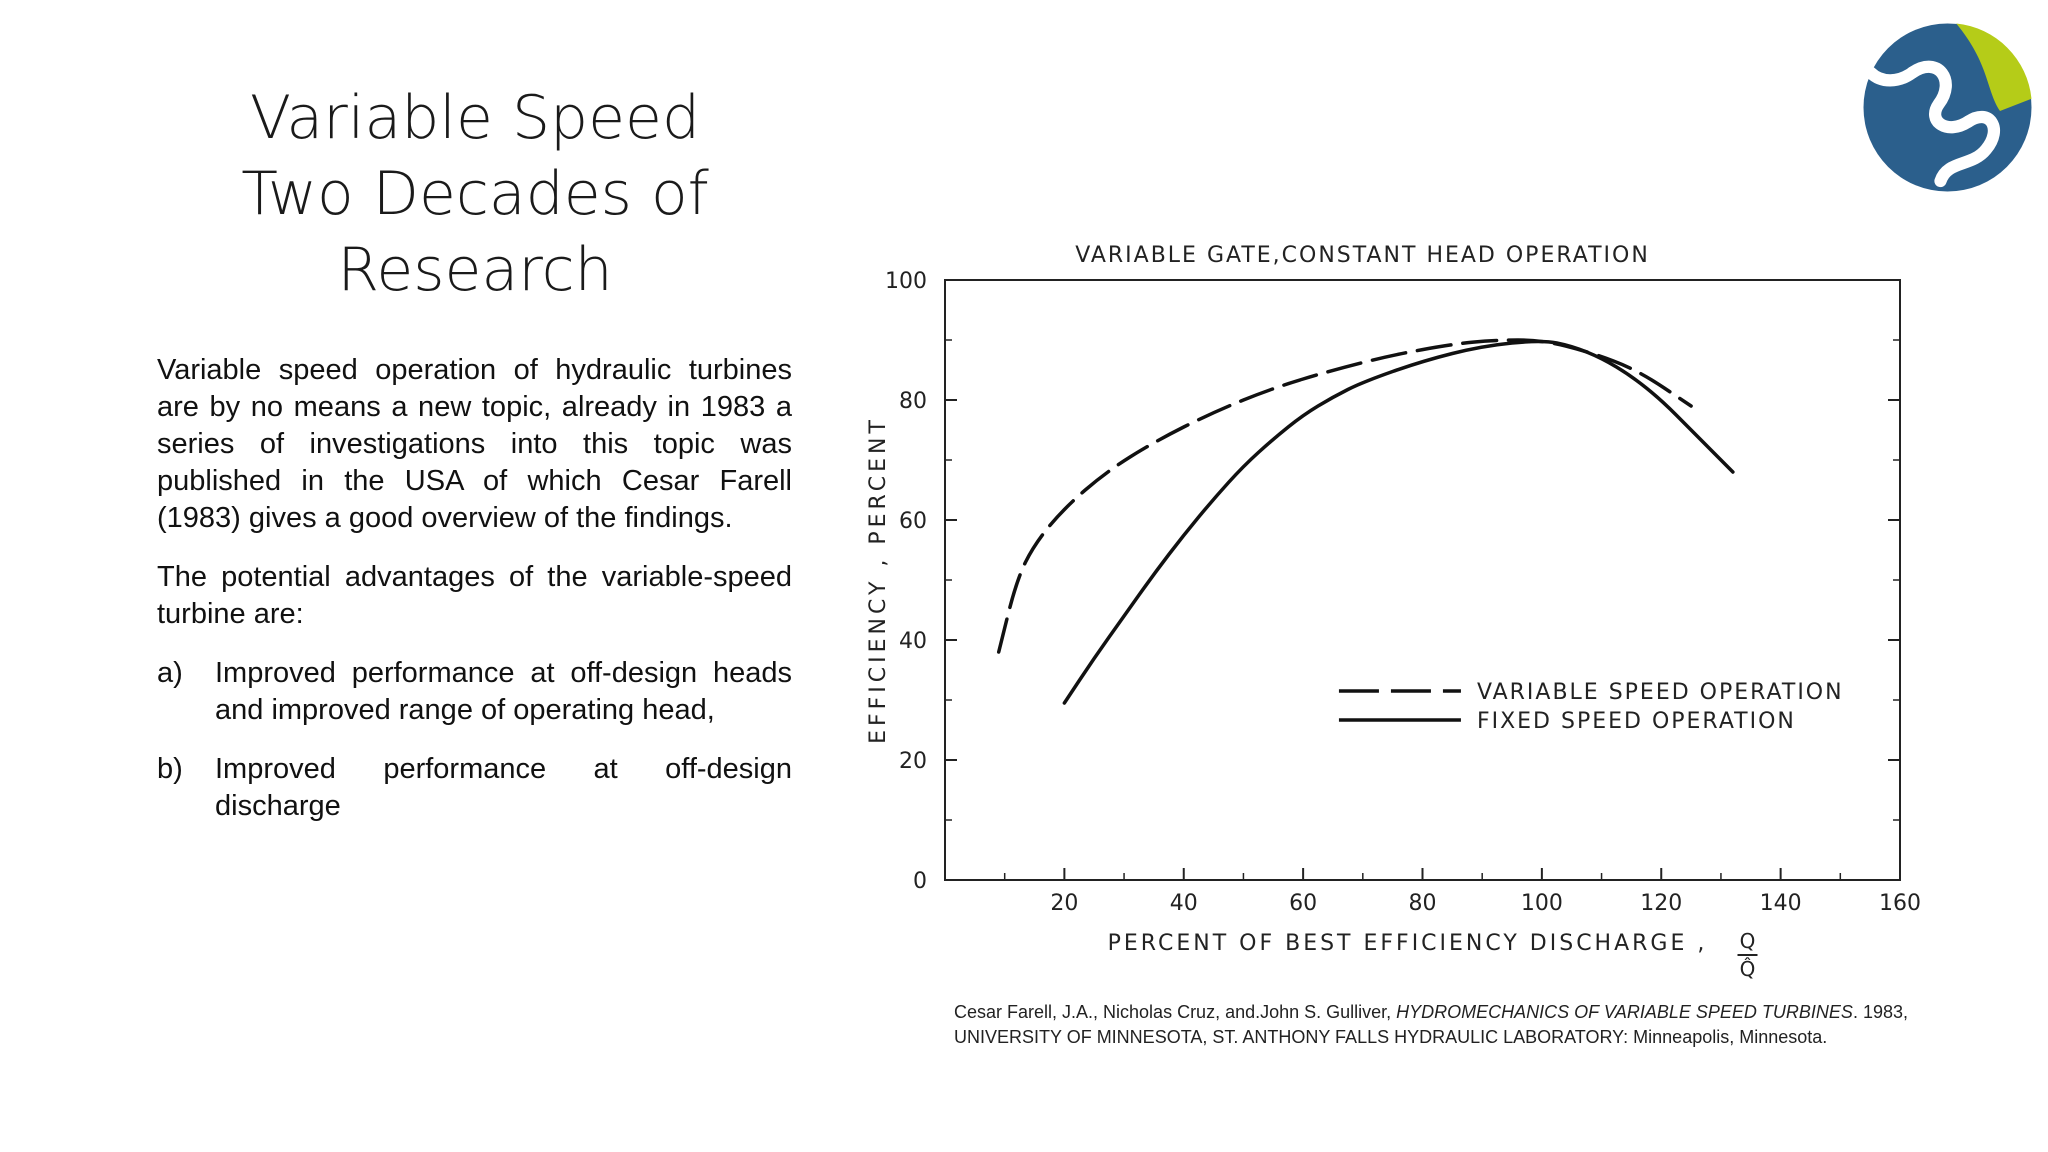  Describe the element at coordinates (913, 401) in the screenshot. I see `y-tick-label: 80` at that location.